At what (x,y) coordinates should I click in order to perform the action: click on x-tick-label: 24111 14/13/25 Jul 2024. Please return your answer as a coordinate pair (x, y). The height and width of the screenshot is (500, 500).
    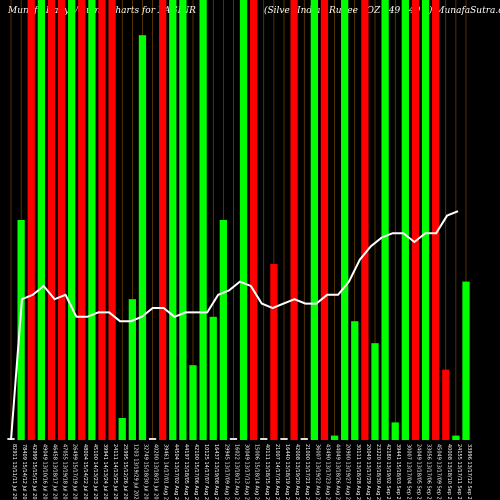
    Looking at the image, I should click on (115, 472).